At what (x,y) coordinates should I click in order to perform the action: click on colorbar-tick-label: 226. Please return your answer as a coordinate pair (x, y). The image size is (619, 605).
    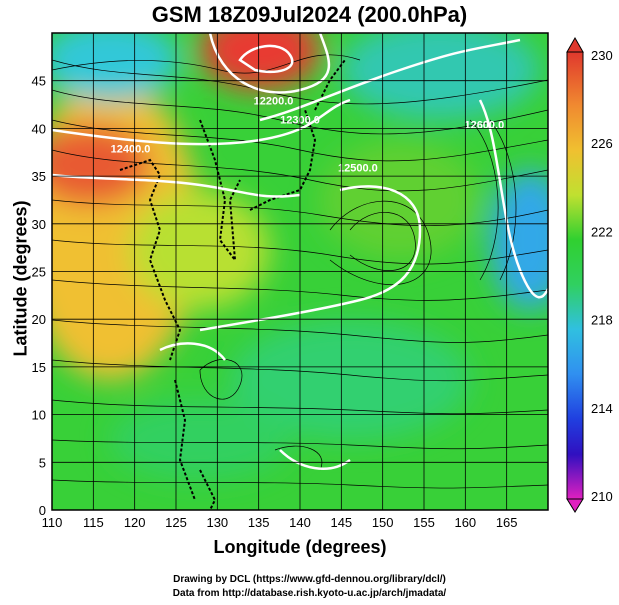
    Looking at the image, I should click on (602, 143).